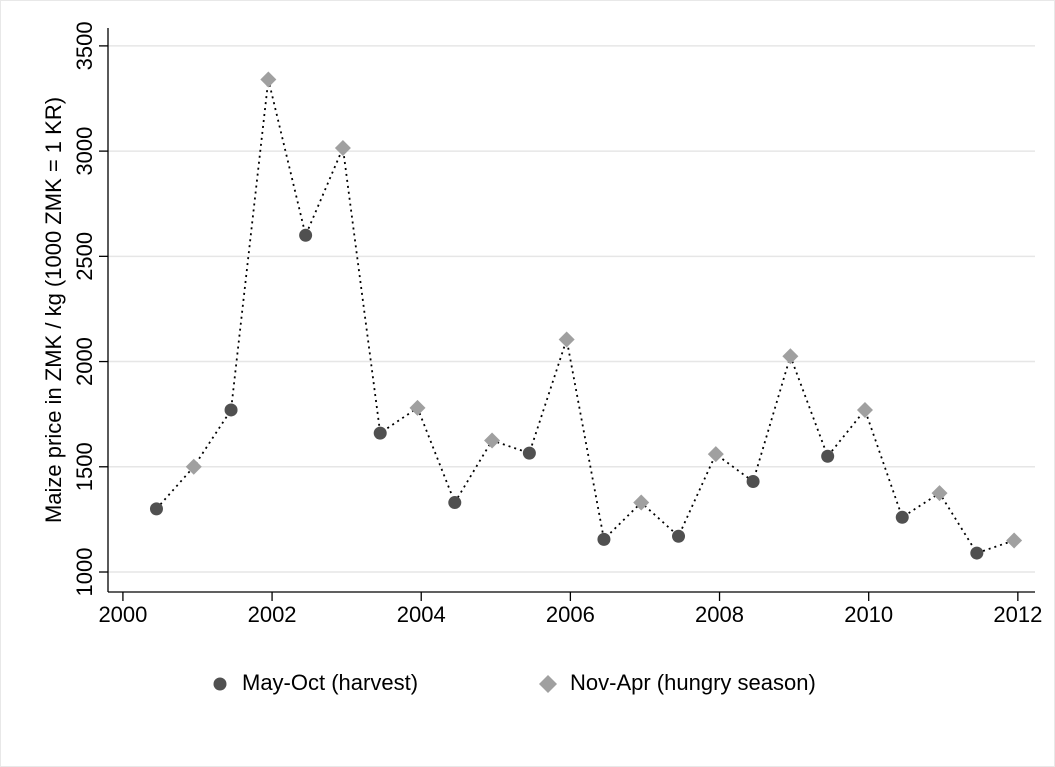 The height and width of the screenshot is (767, 1055). What do you see at coordinates (421, 614) in the screenshot?
I see `x-tick-label: 2004` at bounding box center [421, 614].